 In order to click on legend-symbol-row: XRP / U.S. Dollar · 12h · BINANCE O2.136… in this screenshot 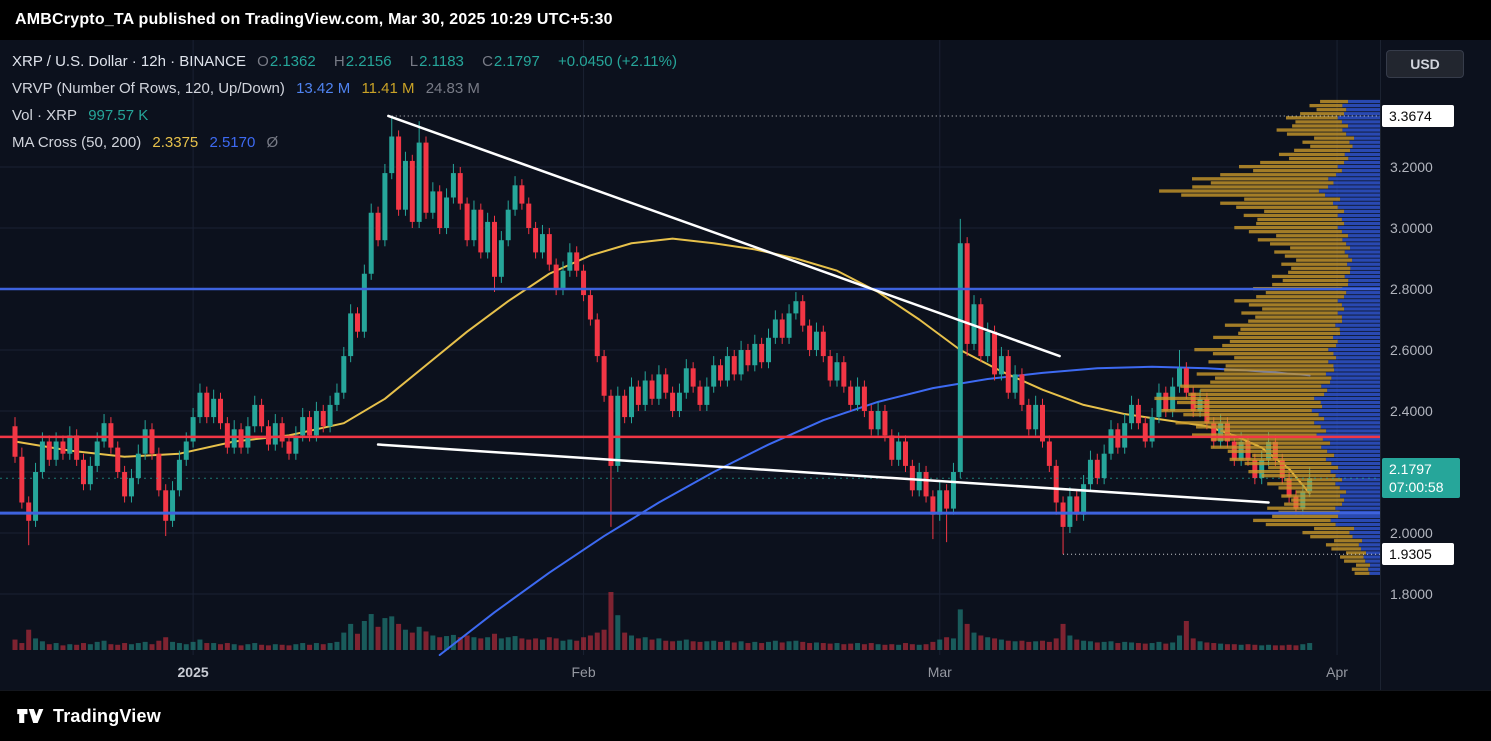, I will do `click(348, 61)`.